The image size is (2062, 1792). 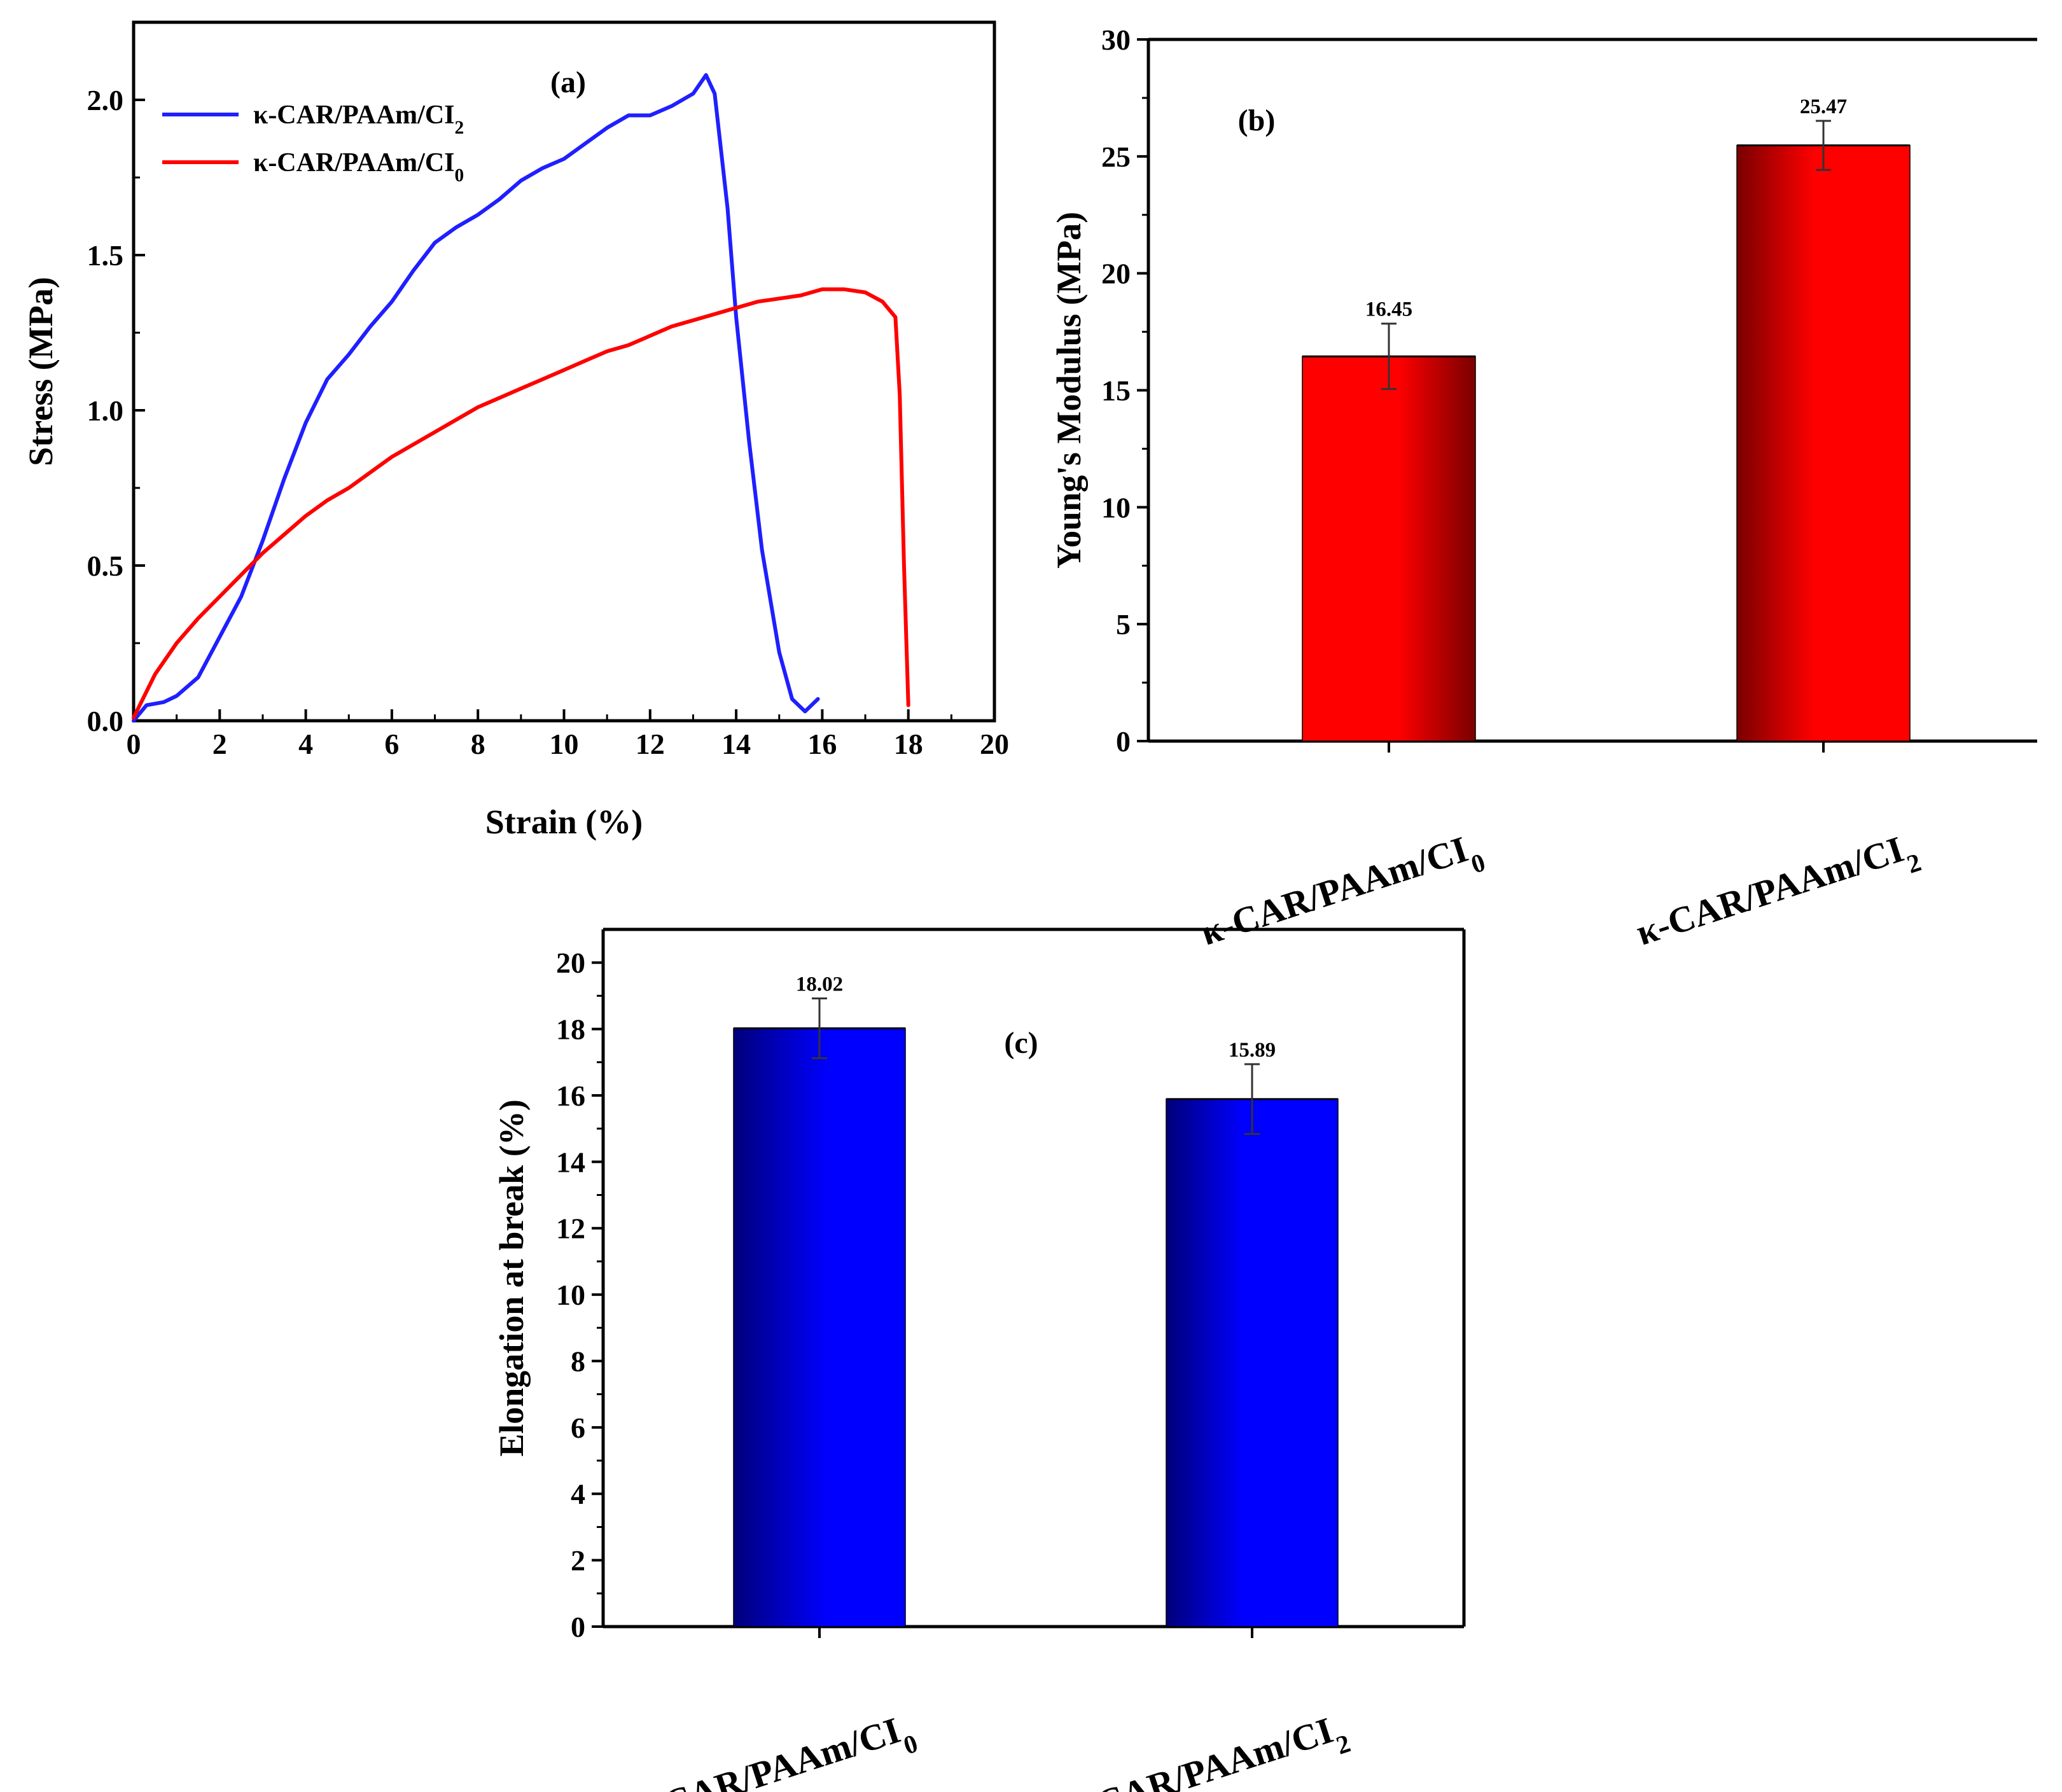 I want to click on x-tick-label: 20, so click(x=995, y=744).